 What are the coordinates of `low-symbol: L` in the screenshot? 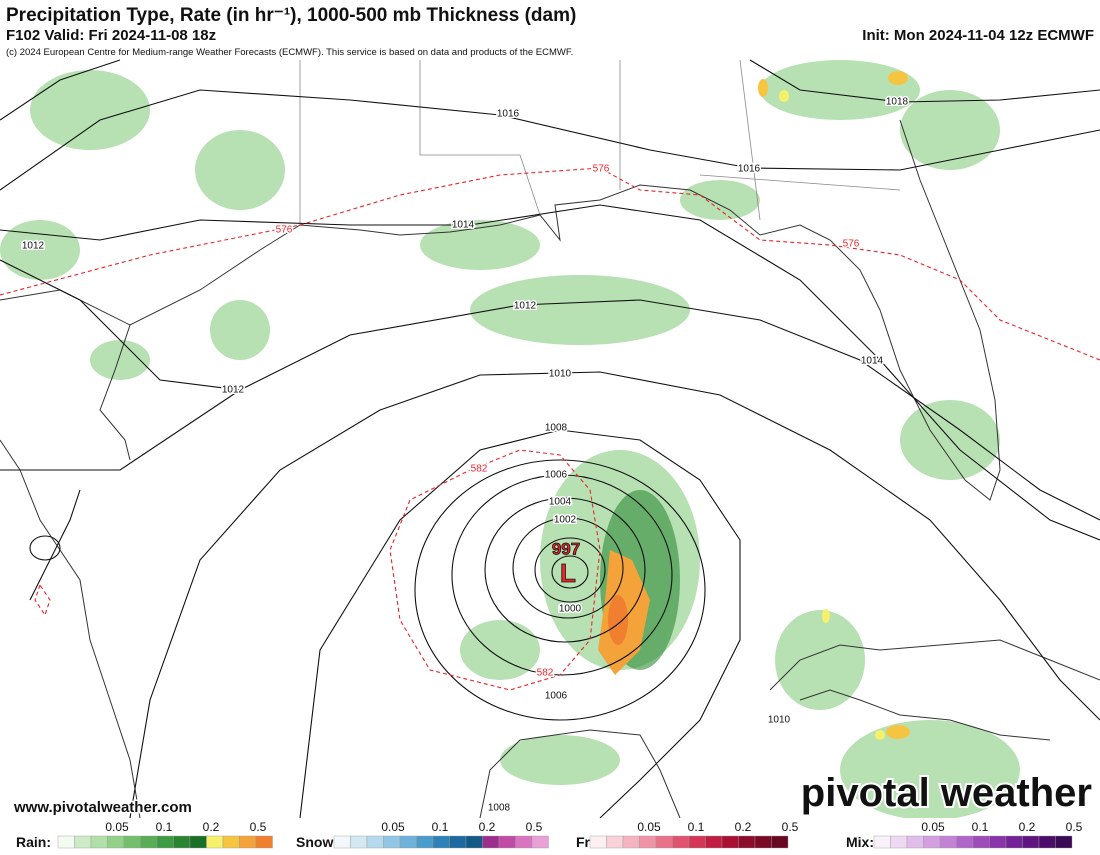 It's located at (568, 573).